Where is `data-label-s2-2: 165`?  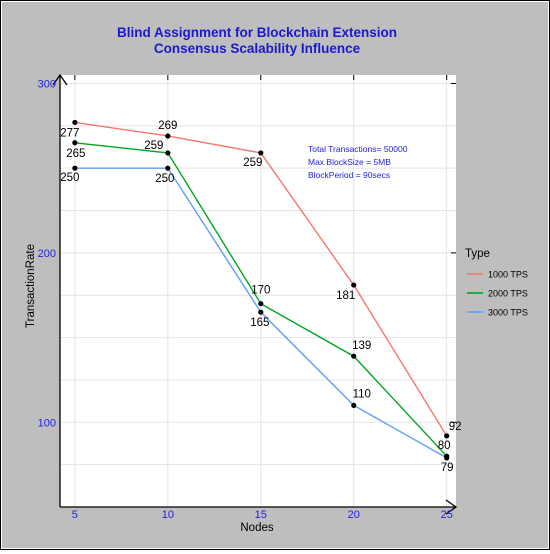
data-label-s2-2: 165 is located at coordinates (259, 323).